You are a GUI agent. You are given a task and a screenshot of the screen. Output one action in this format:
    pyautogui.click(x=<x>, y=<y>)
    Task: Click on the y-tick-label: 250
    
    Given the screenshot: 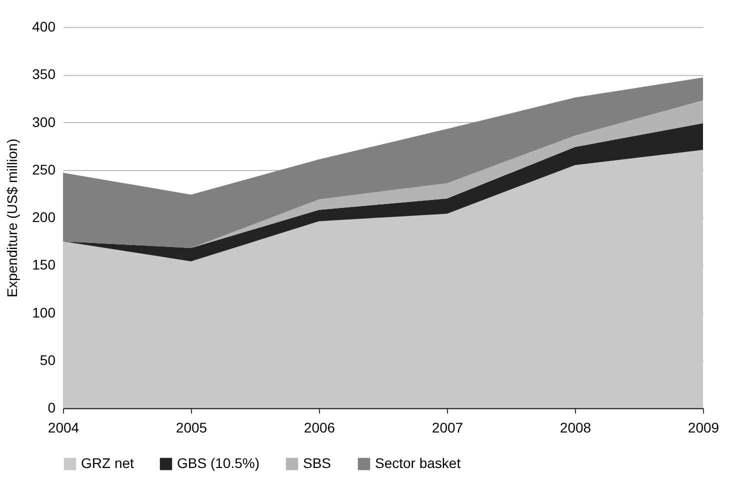 What is the action you would take?
    pyautogui.click(x=44, y=169)
    